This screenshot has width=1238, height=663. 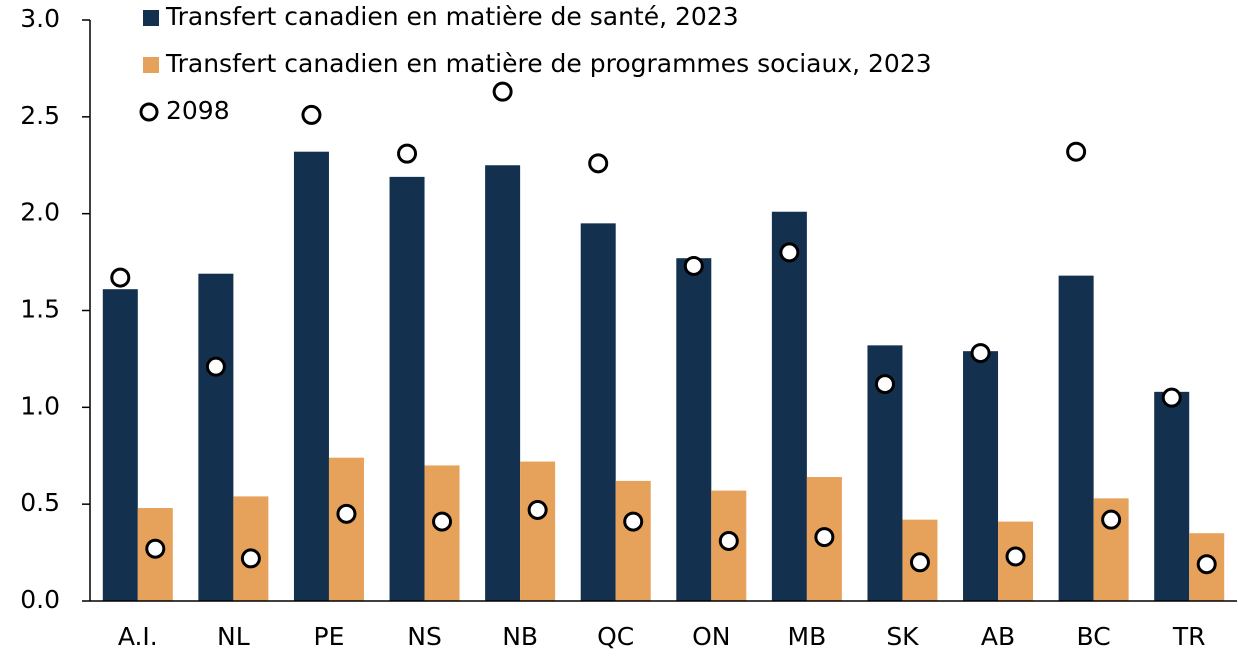 I want to click on legend-label: 2098, so click(x=198, y=110).